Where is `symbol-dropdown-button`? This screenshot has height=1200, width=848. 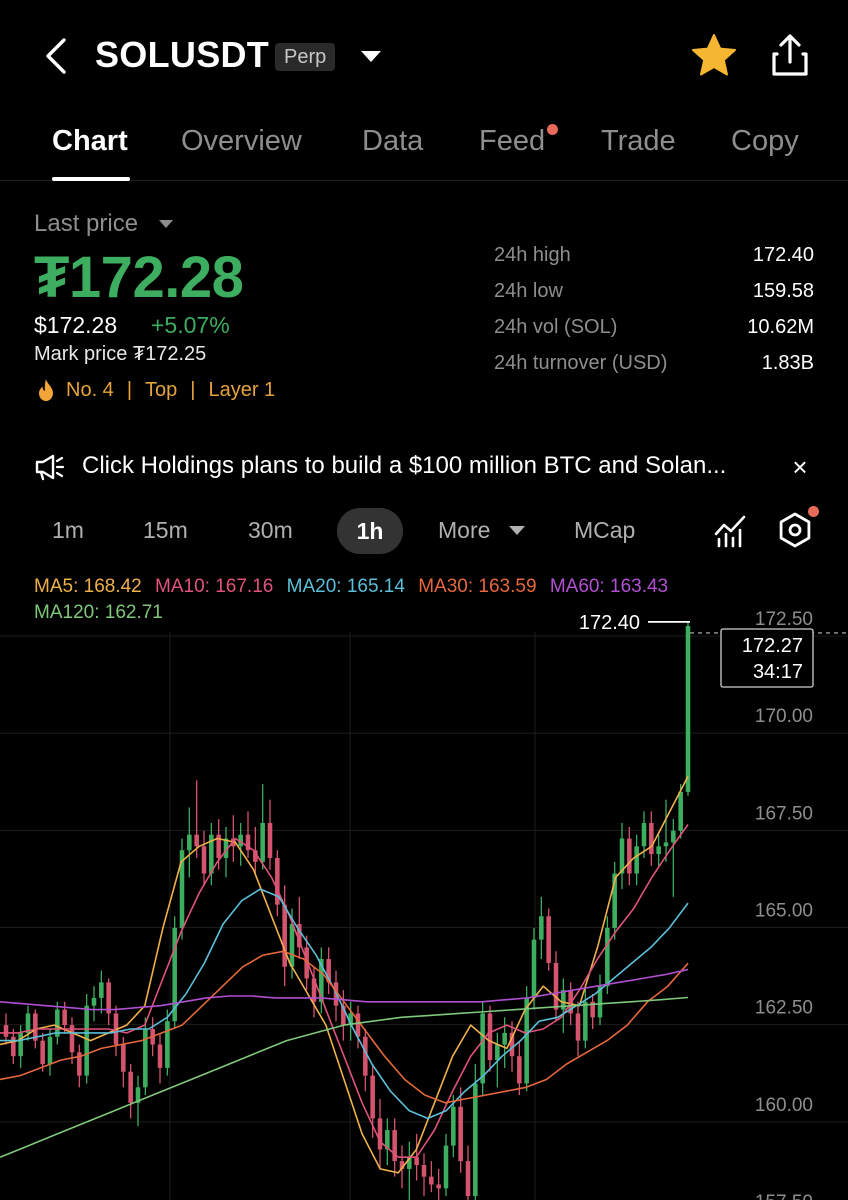 symbol-dropdown-button is located at coordinates (373, 58).